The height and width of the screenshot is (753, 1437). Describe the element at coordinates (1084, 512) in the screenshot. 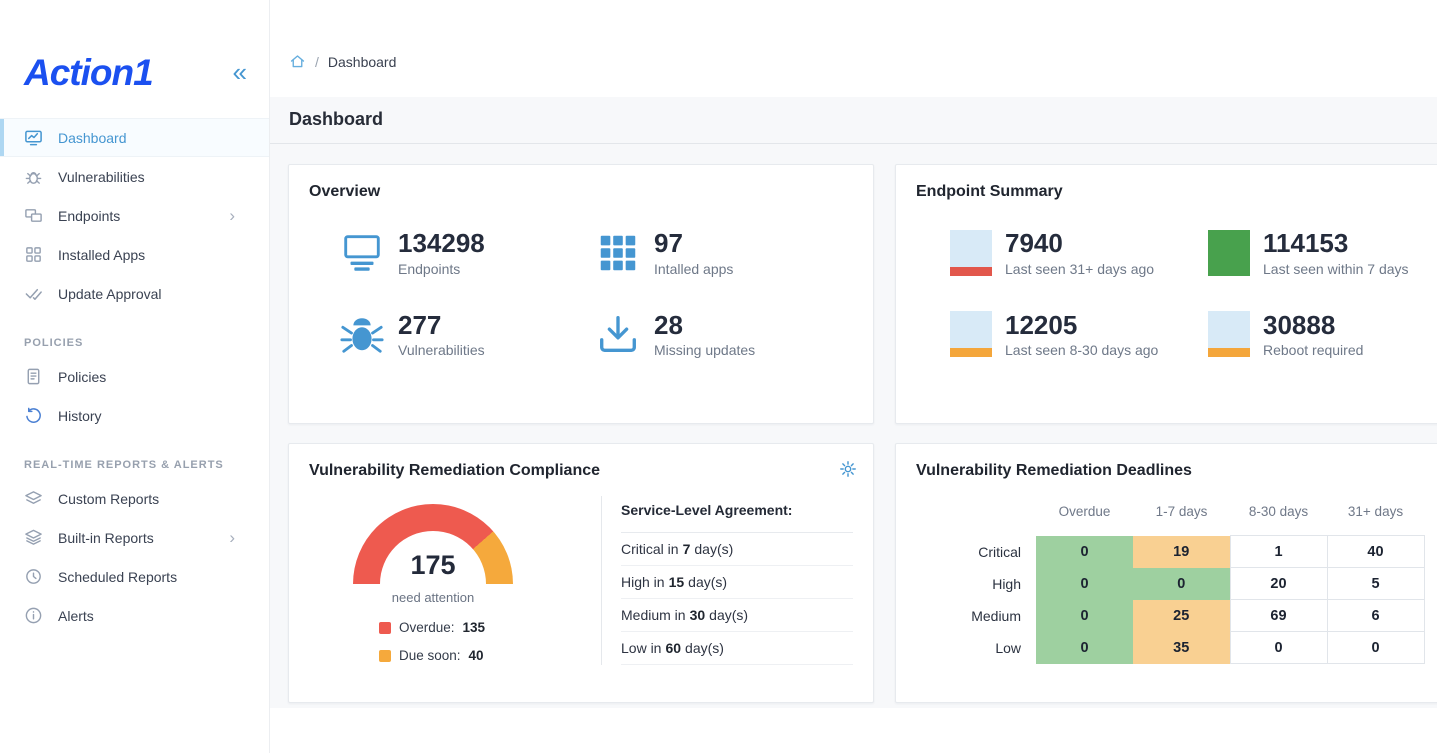

I see `column-header: Overdue` at that location.